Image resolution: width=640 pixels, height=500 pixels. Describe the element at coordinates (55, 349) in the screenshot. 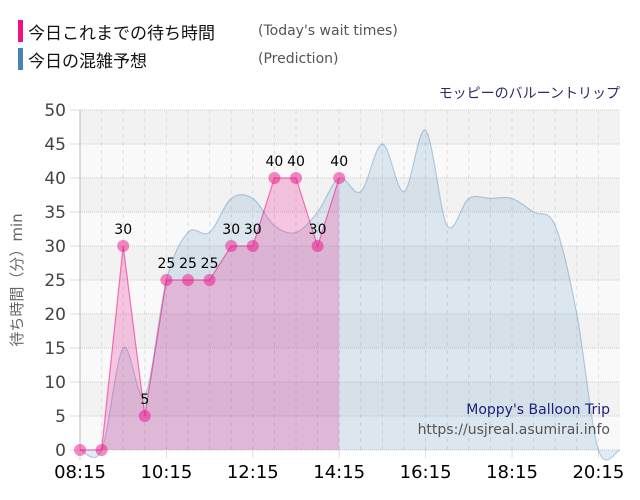

I see `y-tick-label: 15` at that location.